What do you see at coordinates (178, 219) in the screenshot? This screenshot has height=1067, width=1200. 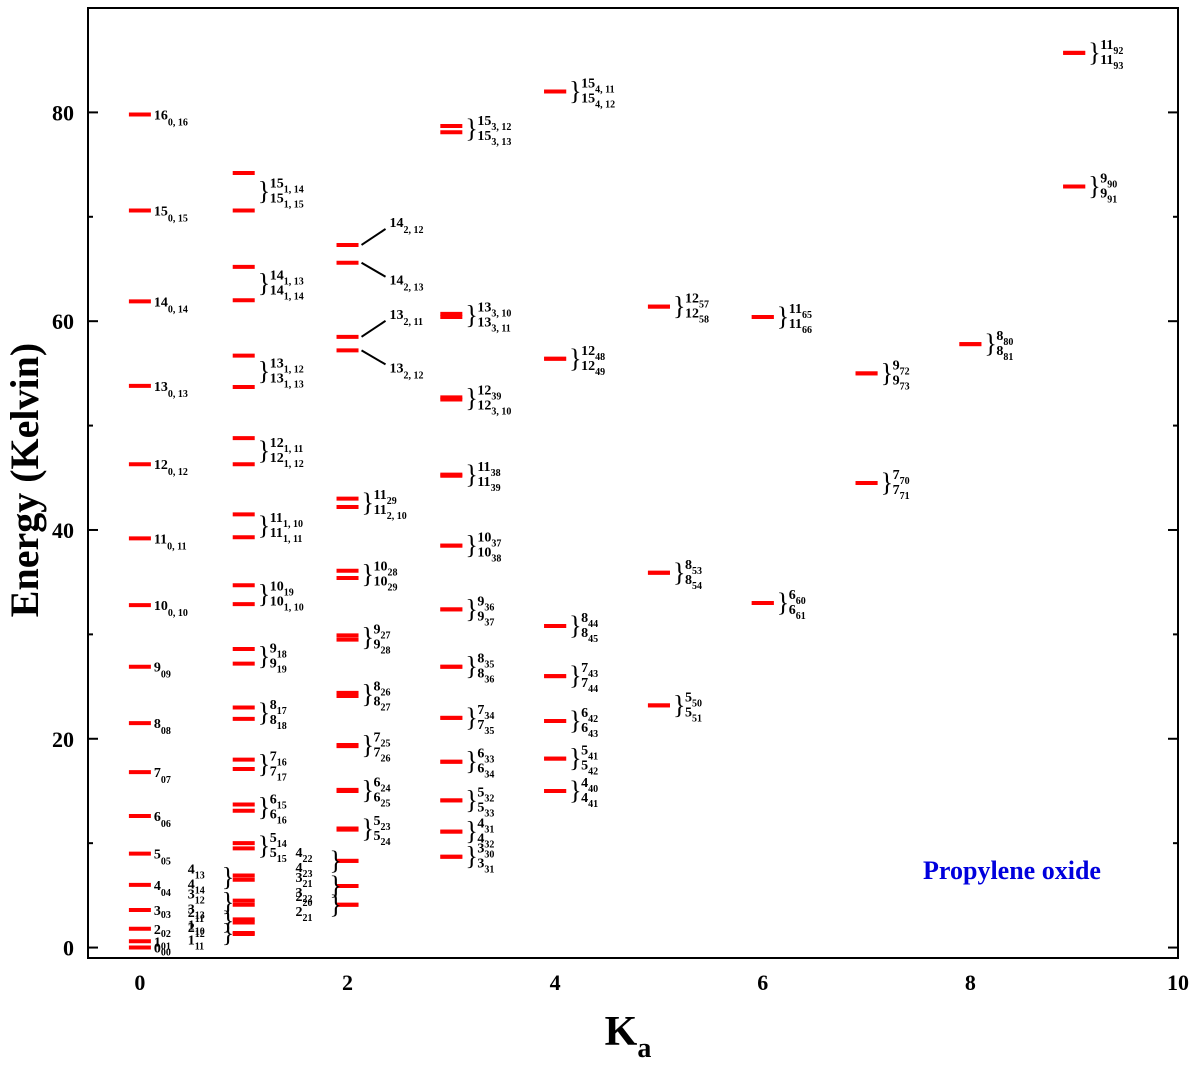 I see `level-label-sub: 0, 15` at bounding box center [178, 219].